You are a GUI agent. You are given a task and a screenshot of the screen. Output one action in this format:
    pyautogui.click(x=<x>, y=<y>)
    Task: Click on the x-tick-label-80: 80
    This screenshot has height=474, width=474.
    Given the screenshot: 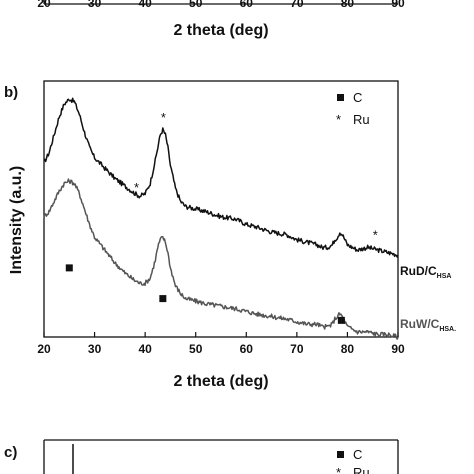 What is the action you would take?
    pyautogui.click(x=348, y=349)
    